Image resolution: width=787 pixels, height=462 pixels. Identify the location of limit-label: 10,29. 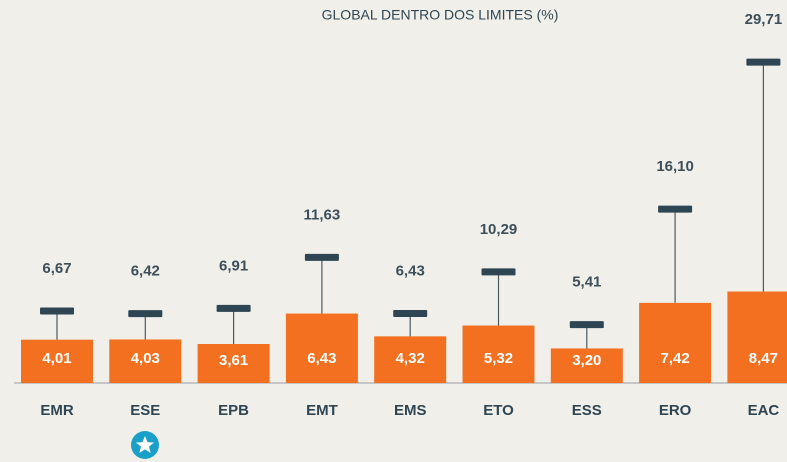
(499, 229).